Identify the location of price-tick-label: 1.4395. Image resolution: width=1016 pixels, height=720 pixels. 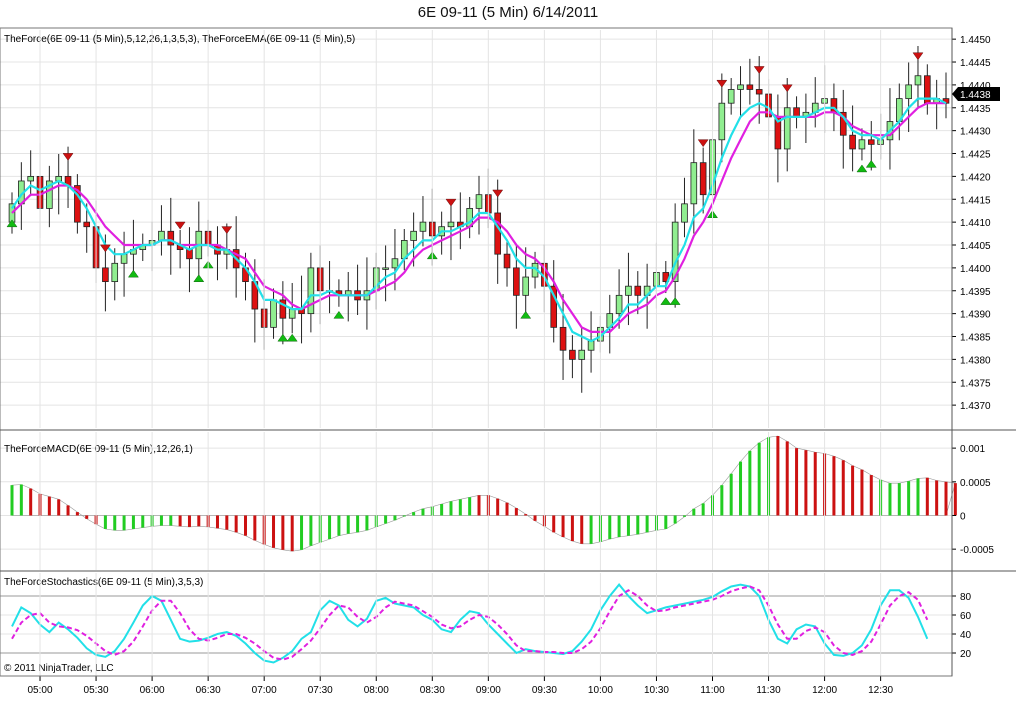
(975, 292).